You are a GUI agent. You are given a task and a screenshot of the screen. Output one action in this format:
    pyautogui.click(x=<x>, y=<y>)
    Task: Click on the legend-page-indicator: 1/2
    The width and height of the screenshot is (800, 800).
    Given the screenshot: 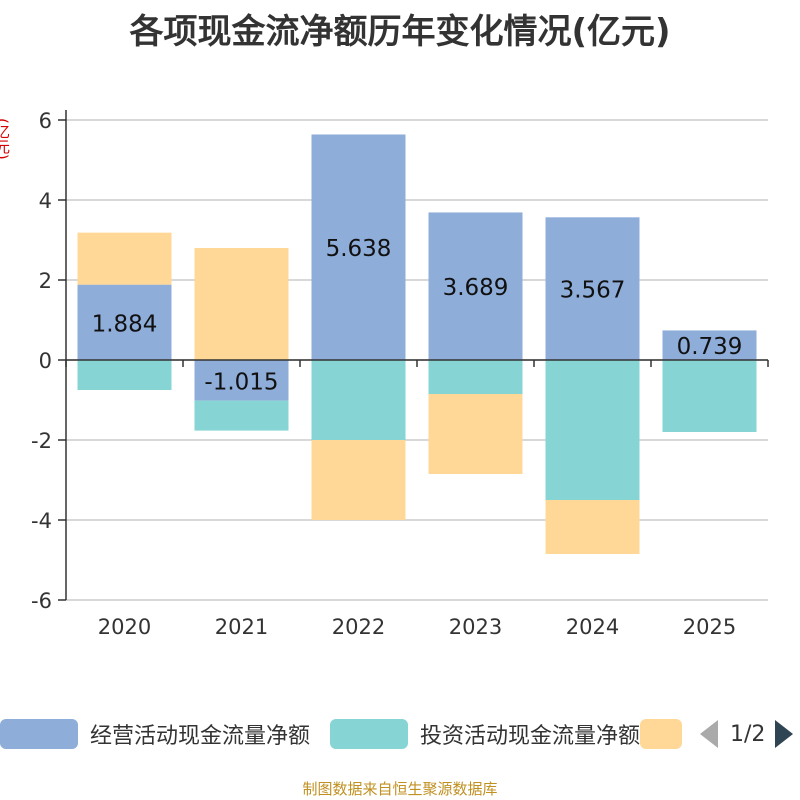 What is the action you would take?
    pyautogui.click(x=748, y=734)
    